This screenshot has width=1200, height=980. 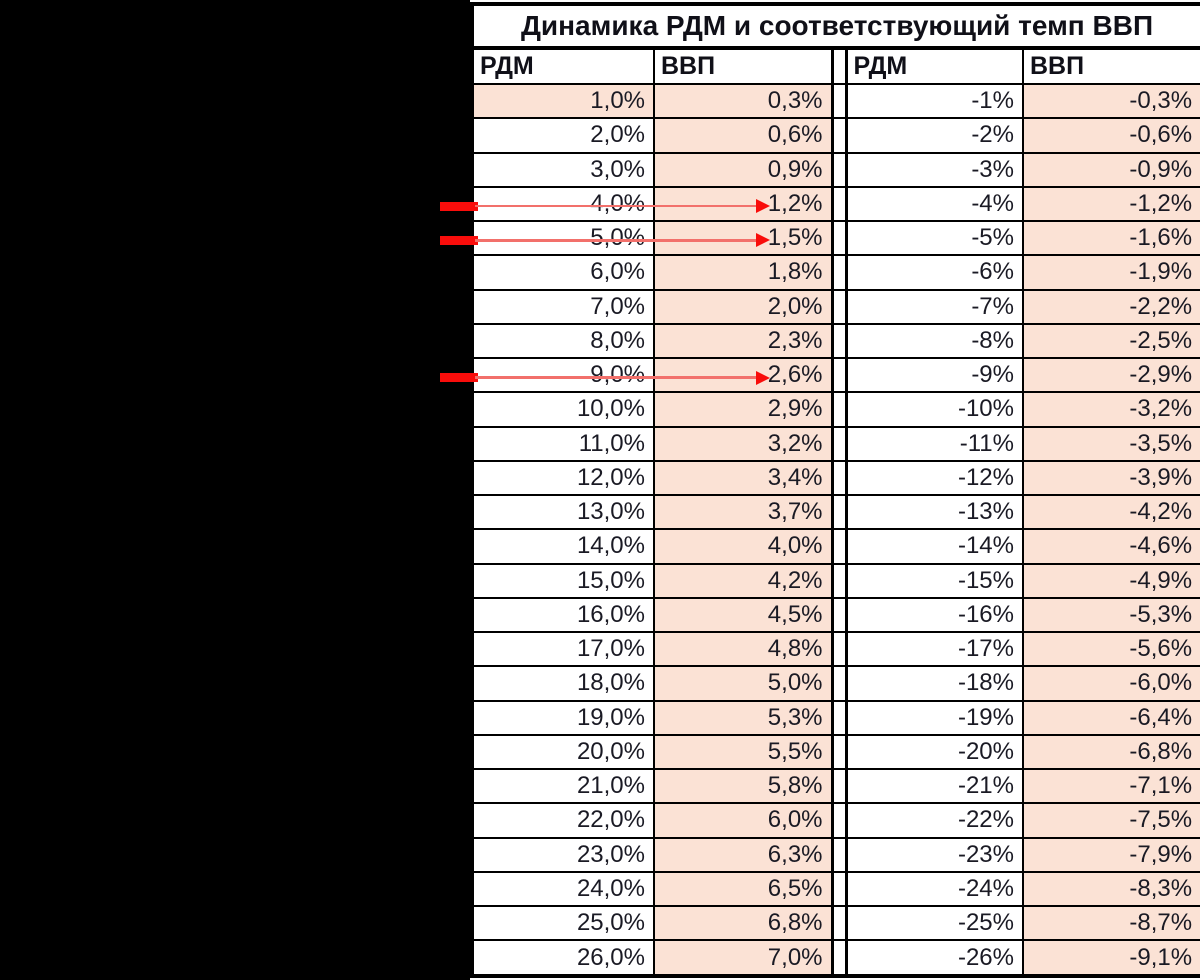 I want to click on gdp-positive-cell: 3,2%, so click(x=743, y=443).